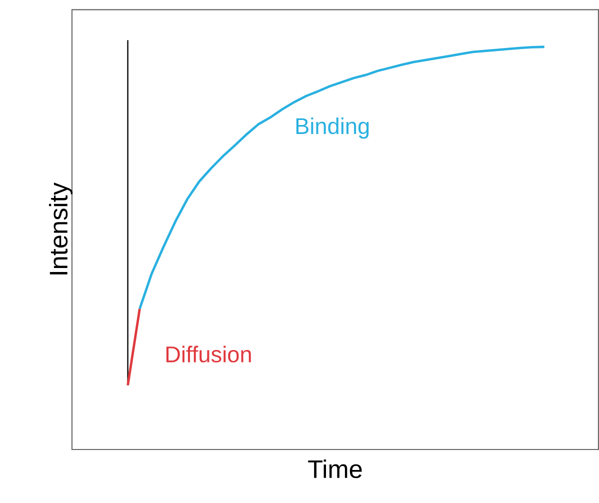 The image size is (599, 503). What do you see at coordinates (335, 469) in the screenshot?
I see `x-axis-title: Time` at bounding box center [335, 469].